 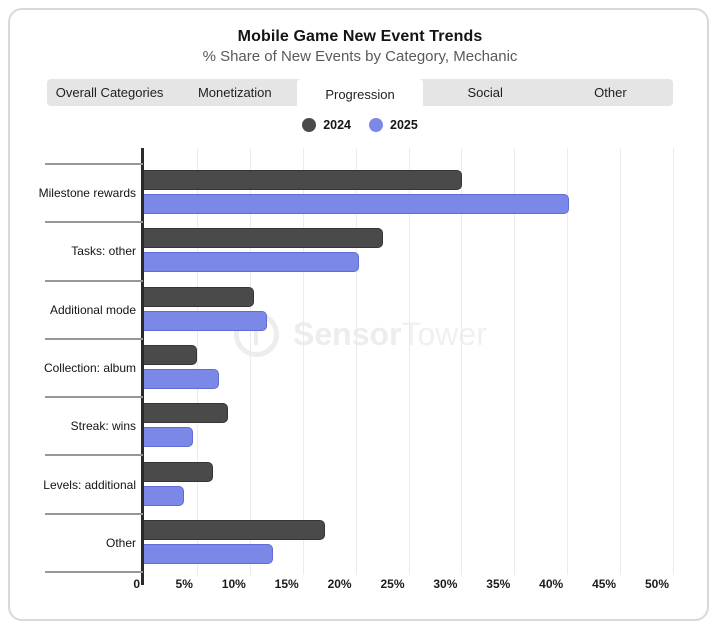 I want to click on legend-label: 2024, so click(x=337, y=125).